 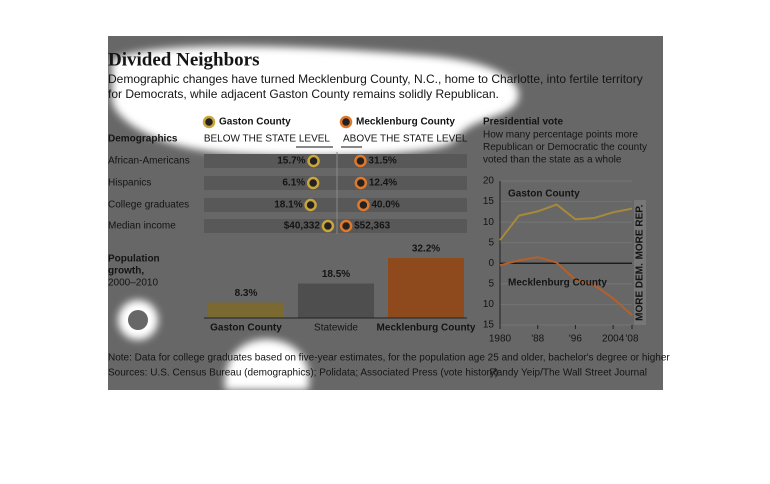 I want to click on side-label: MORE DEM., so click(x=640, y=292).